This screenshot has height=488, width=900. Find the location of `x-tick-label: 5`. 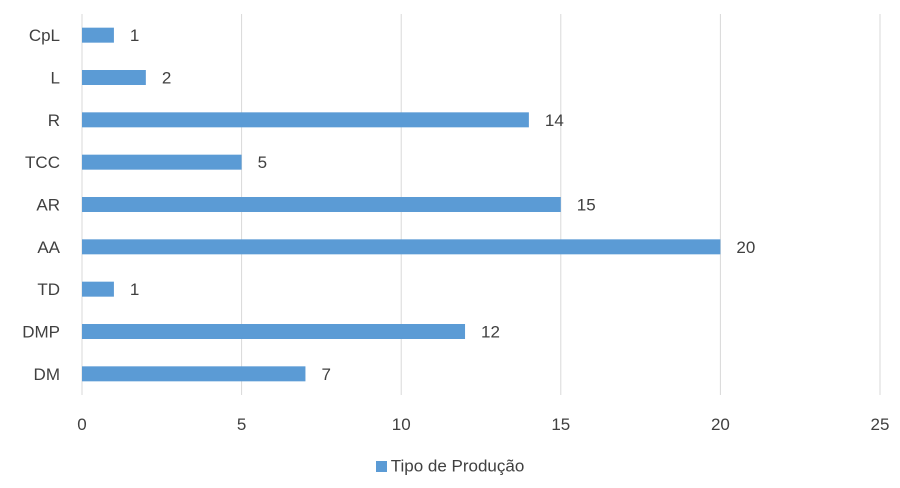

x-tick-label: 5 is located at coordinates (241, 424).